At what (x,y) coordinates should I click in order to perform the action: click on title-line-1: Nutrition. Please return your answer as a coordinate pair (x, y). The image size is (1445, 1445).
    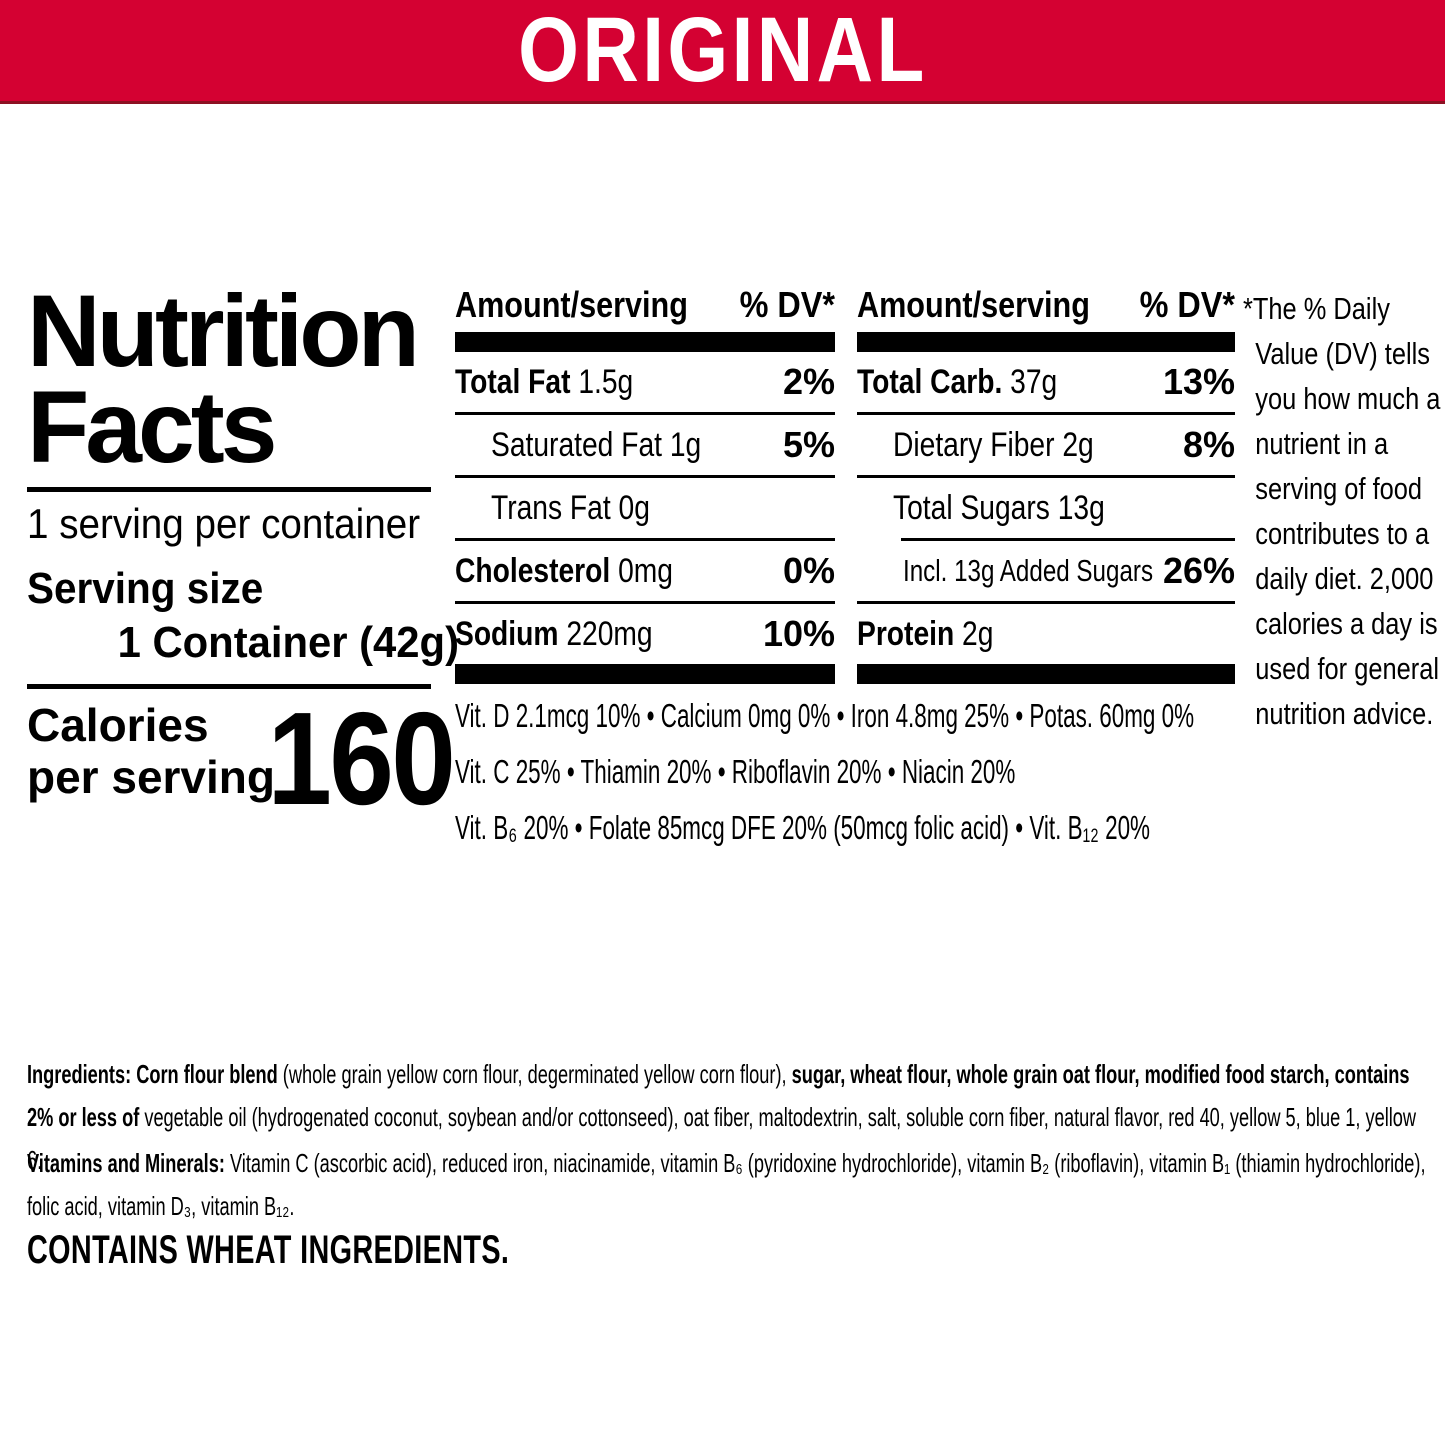
    Looking at the image, I should click on (223, 331).